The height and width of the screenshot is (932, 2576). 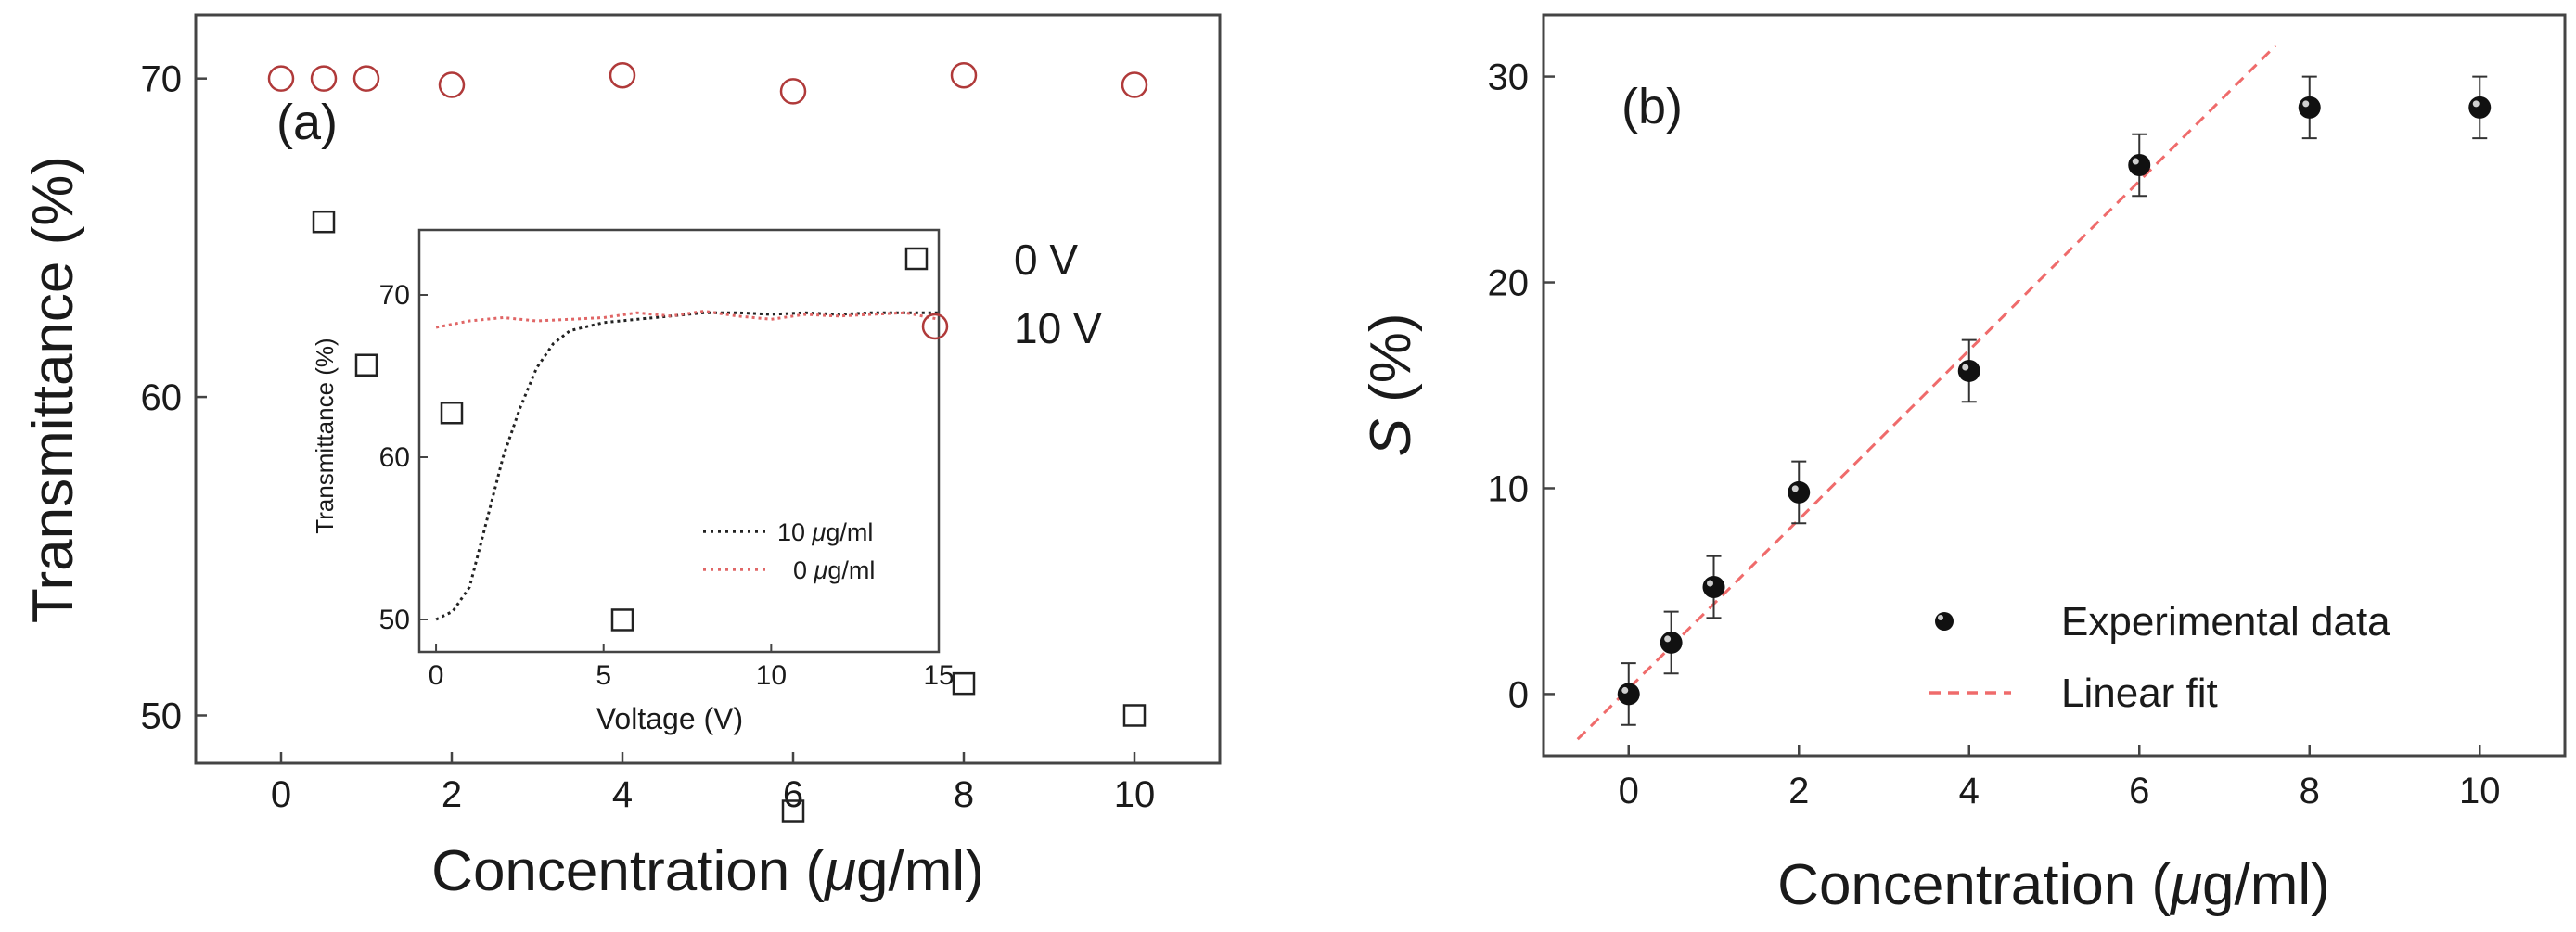 I want to click on panel-b-x-tick-label: 8, so click(x=2310, y=791).